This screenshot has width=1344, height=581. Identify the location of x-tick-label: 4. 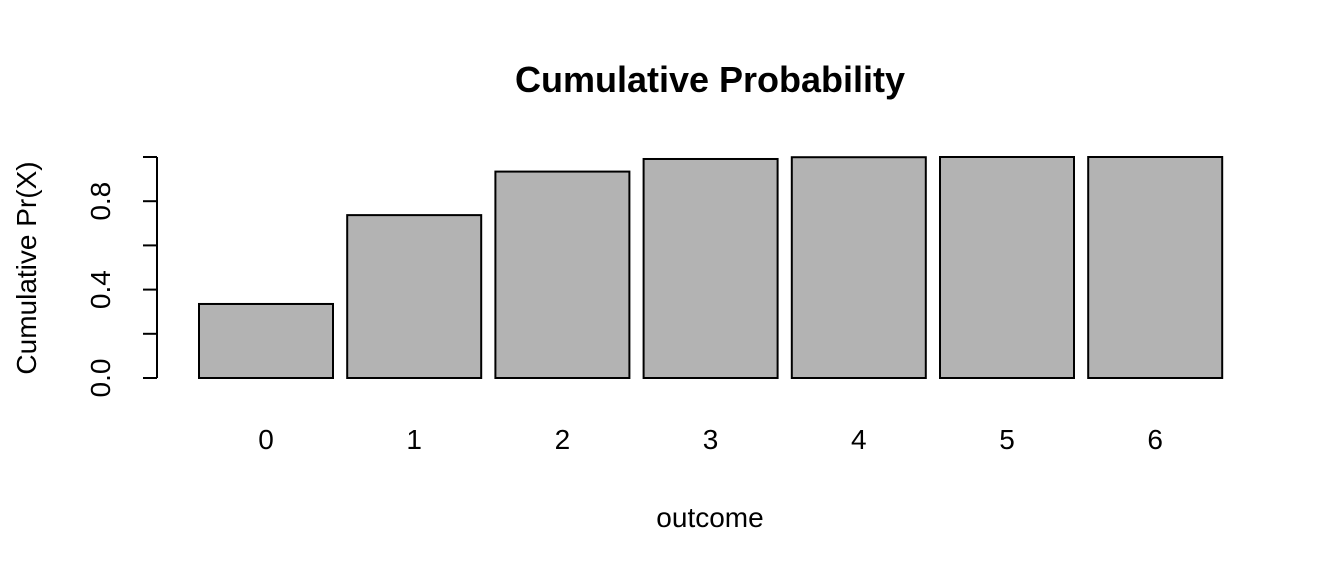
(859, 439).